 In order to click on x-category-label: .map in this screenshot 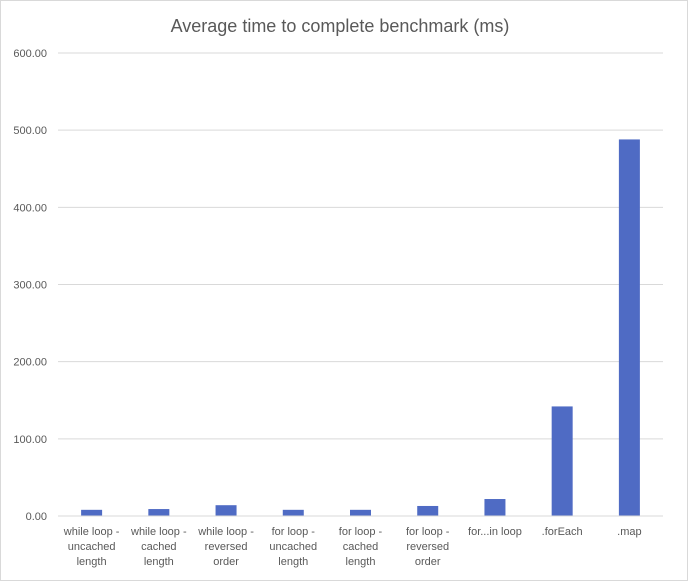, I will do `click(629, 532)`.